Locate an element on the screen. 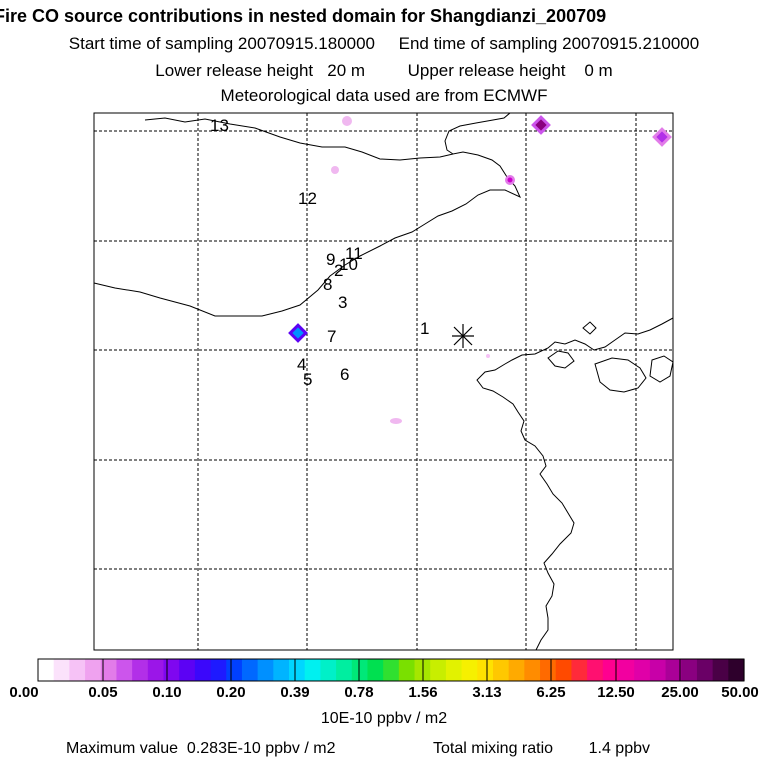 This screenshot has height=768, width=768. upper-label: Upper release height is located at coordinates (486, 70).